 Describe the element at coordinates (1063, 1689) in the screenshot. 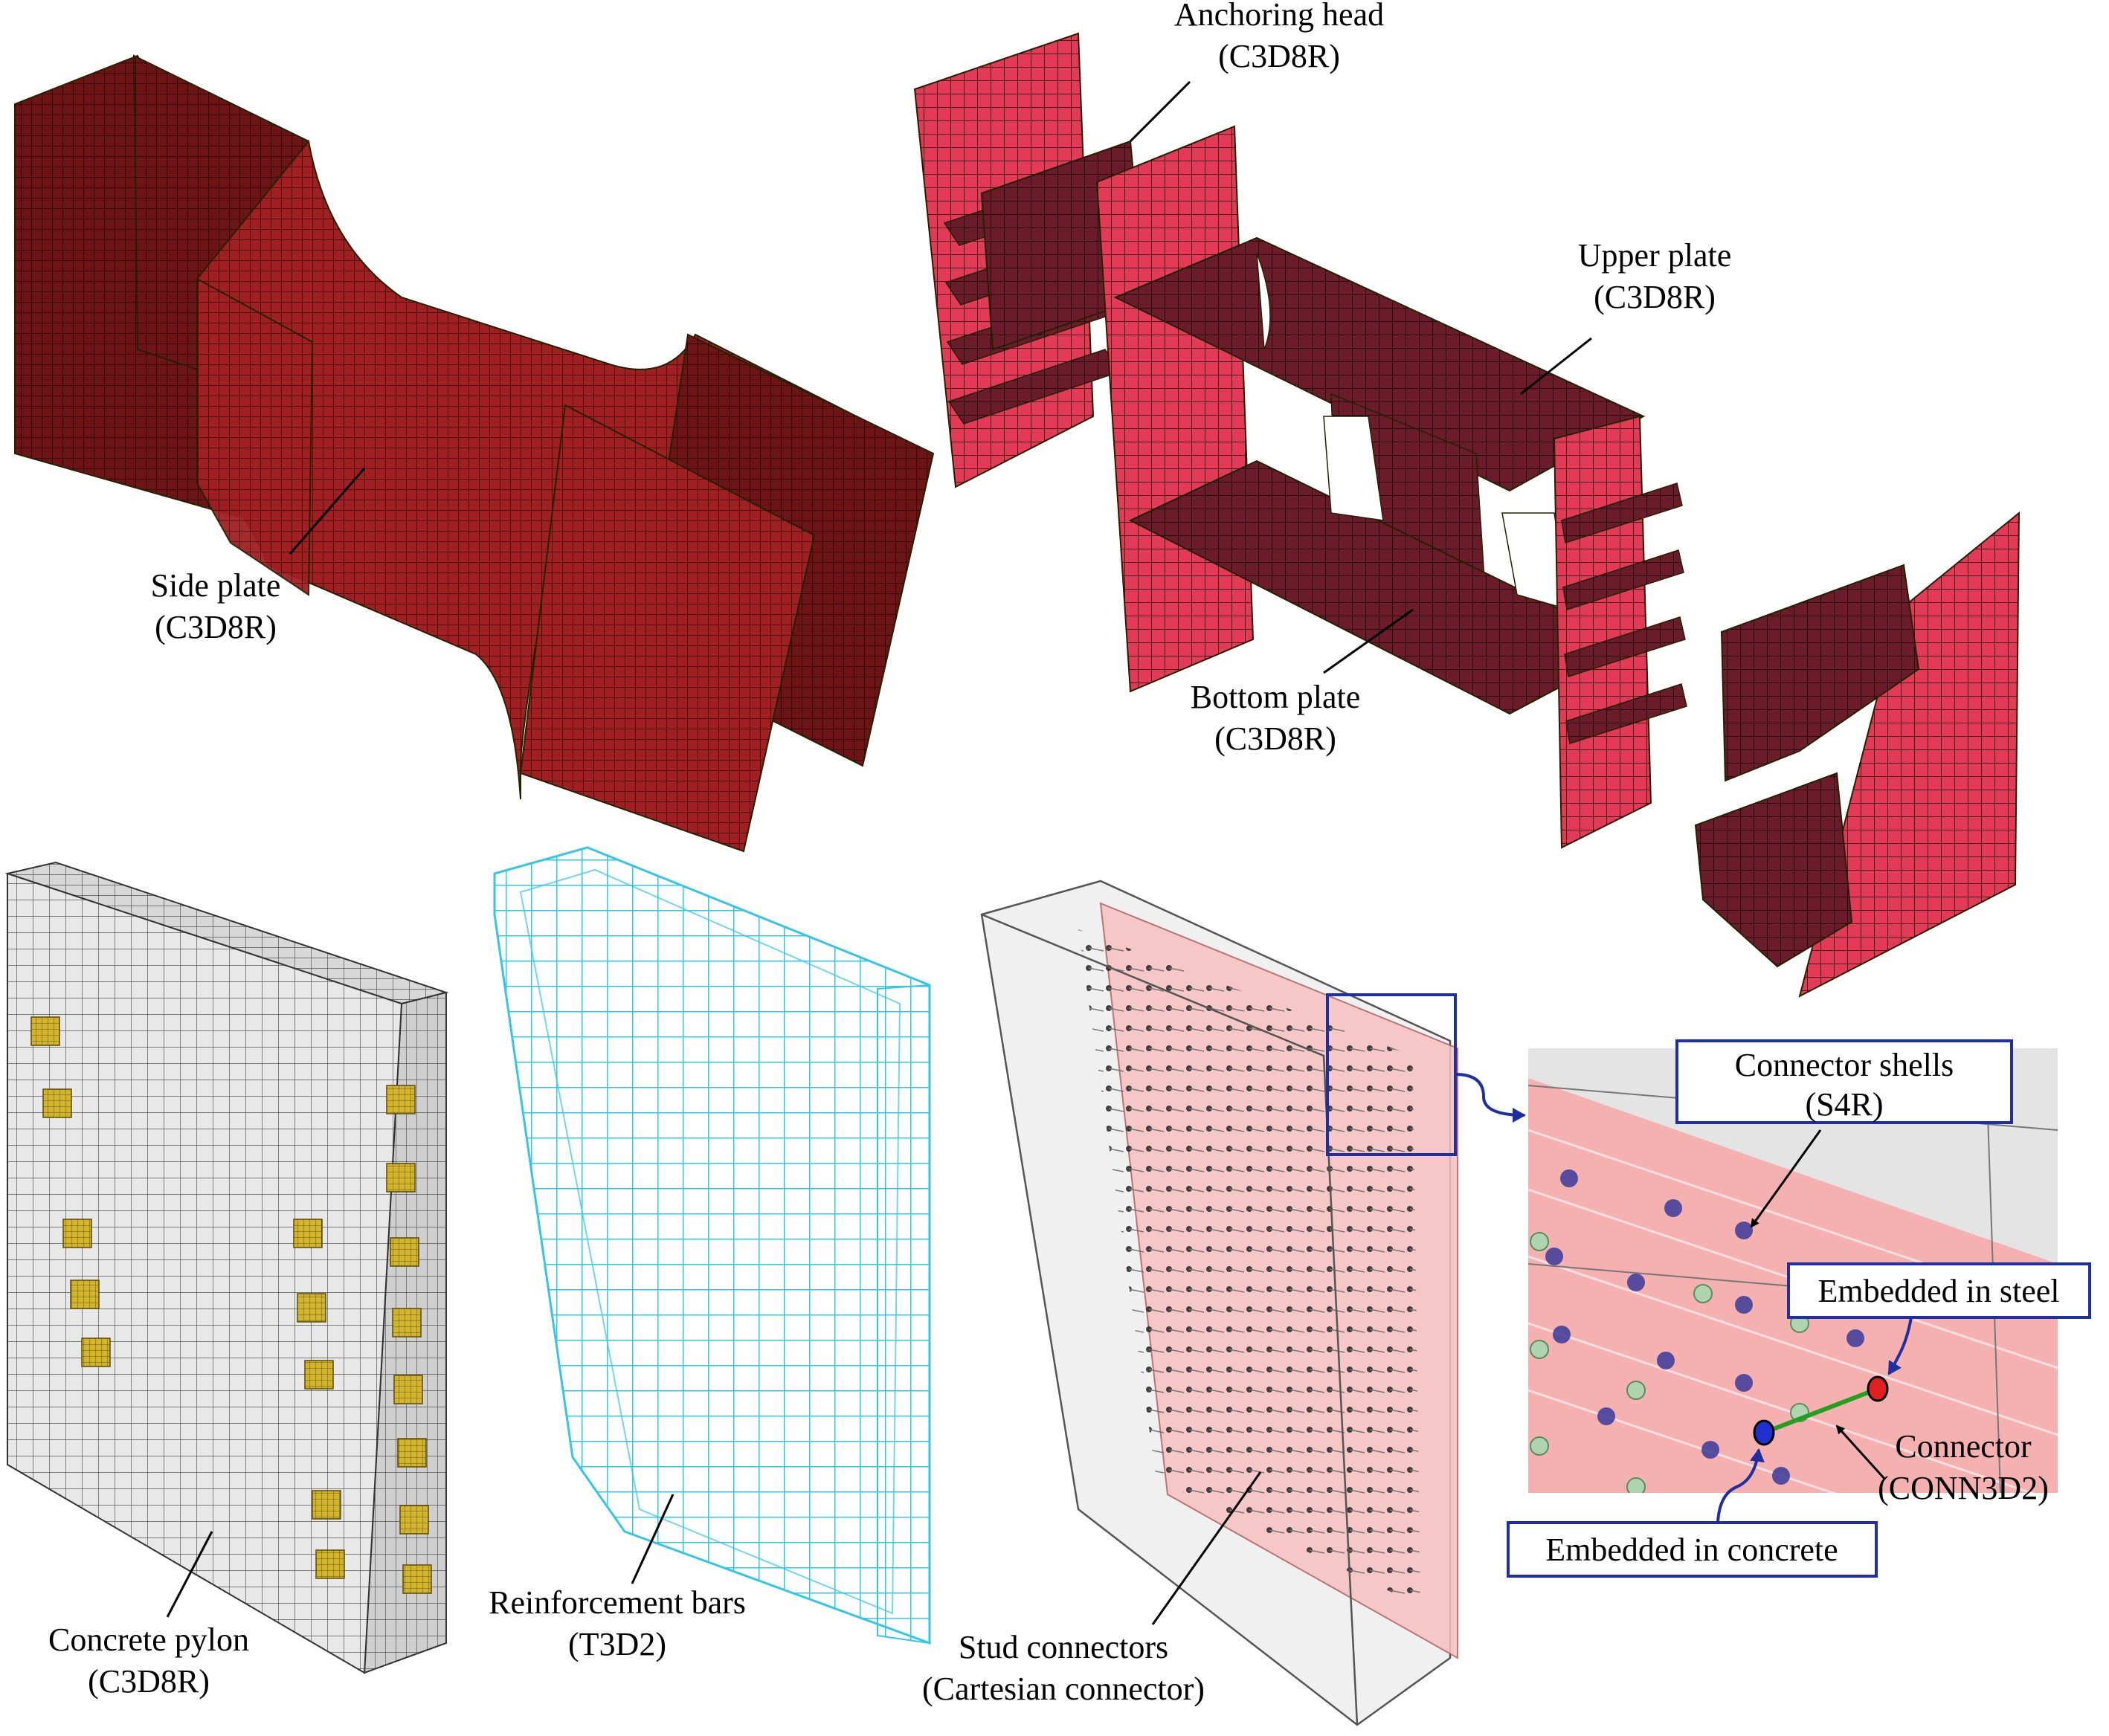

I see `stud-connectors-element: (Cartesian connector)` at that location.